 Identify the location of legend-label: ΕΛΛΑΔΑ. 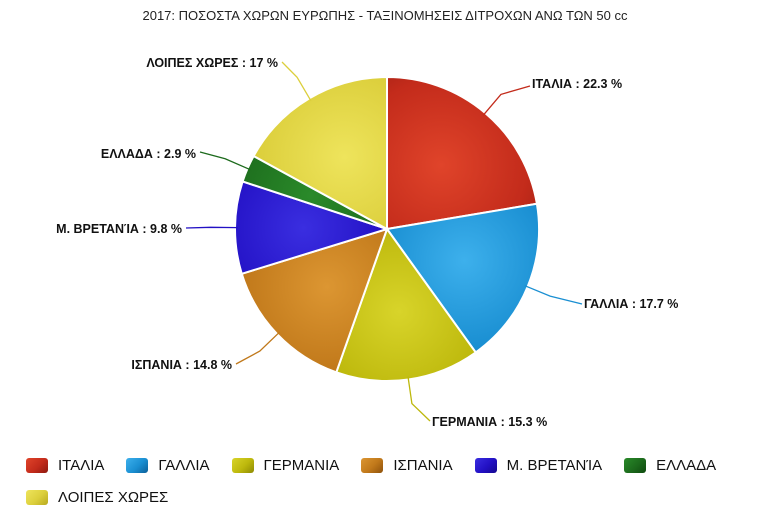
(686, 465).